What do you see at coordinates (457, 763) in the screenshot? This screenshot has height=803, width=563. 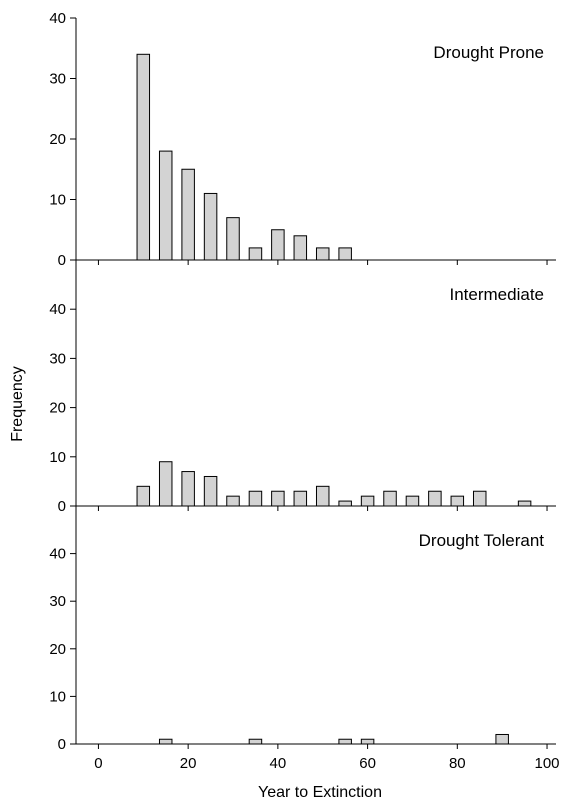 I see `x-tick-label: 80` at bounding box center [457, 763].